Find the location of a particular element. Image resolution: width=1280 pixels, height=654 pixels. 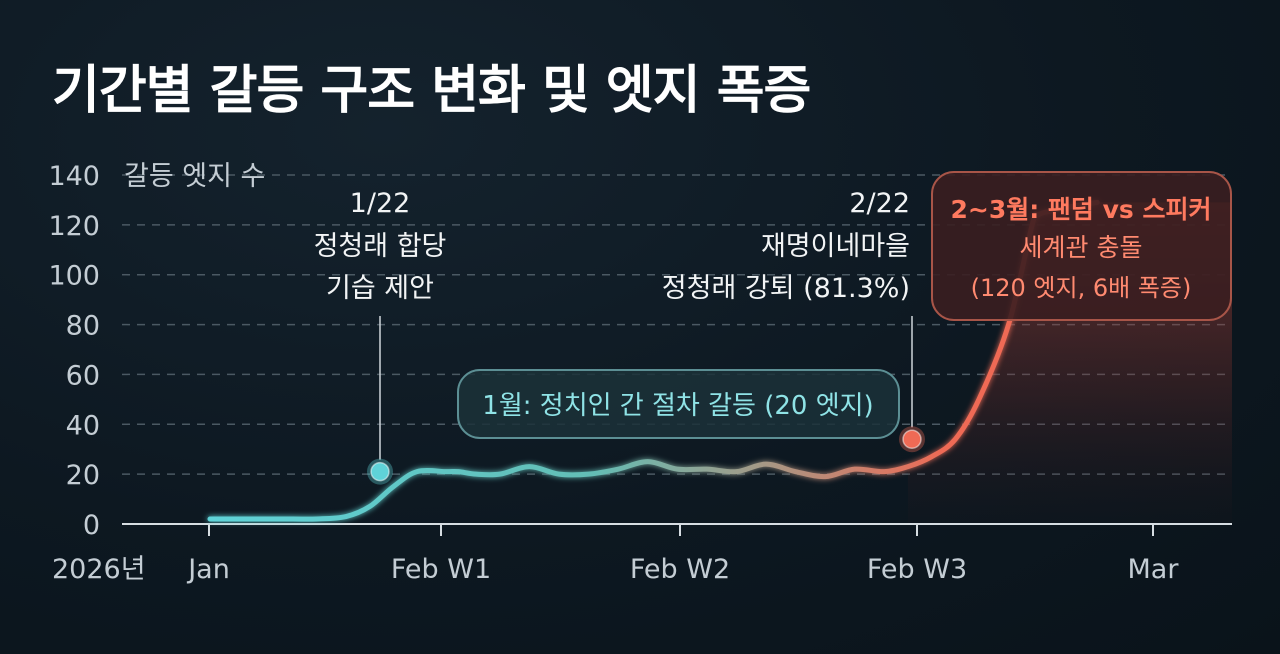

y-tick-label: 140 is located at coordinates (74, 176).